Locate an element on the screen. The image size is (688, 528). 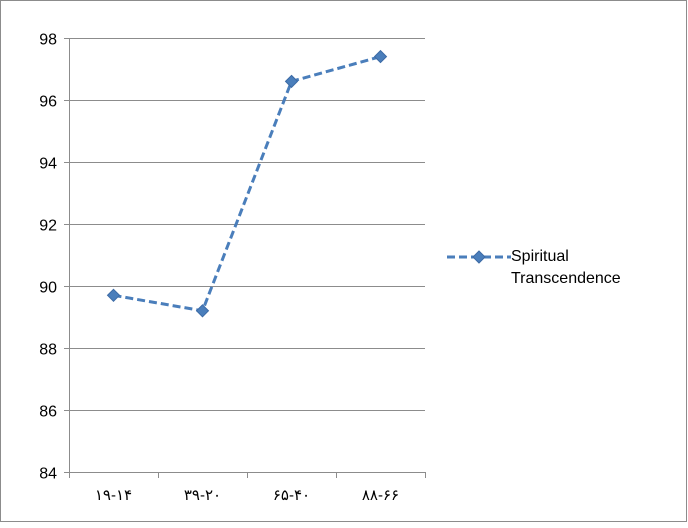
legend is located at coordinates (479, 257).